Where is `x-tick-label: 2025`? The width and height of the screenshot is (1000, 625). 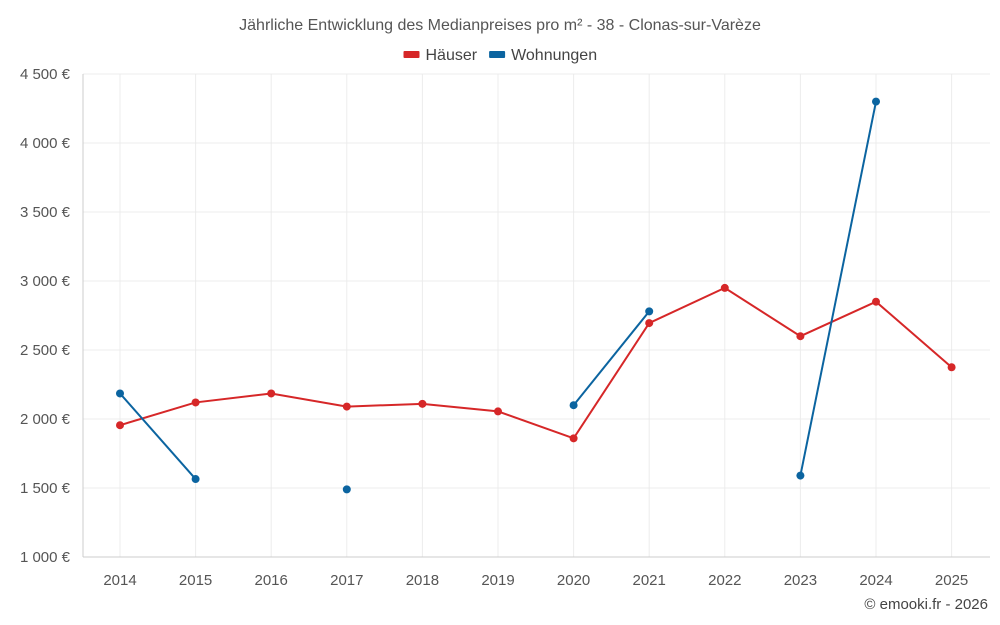 x-tick-label: 2025 is located at coordinates (951, 580).